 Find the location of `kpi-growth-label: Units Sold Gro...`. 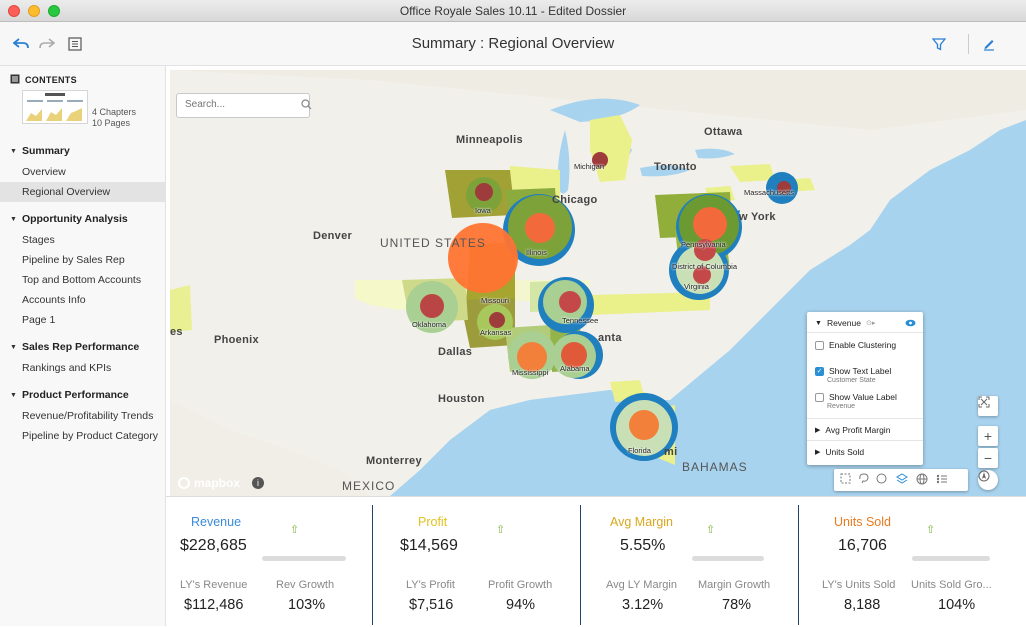

kpi-growth-label: Units Sold Gro... is located at coordinates (951, 585).